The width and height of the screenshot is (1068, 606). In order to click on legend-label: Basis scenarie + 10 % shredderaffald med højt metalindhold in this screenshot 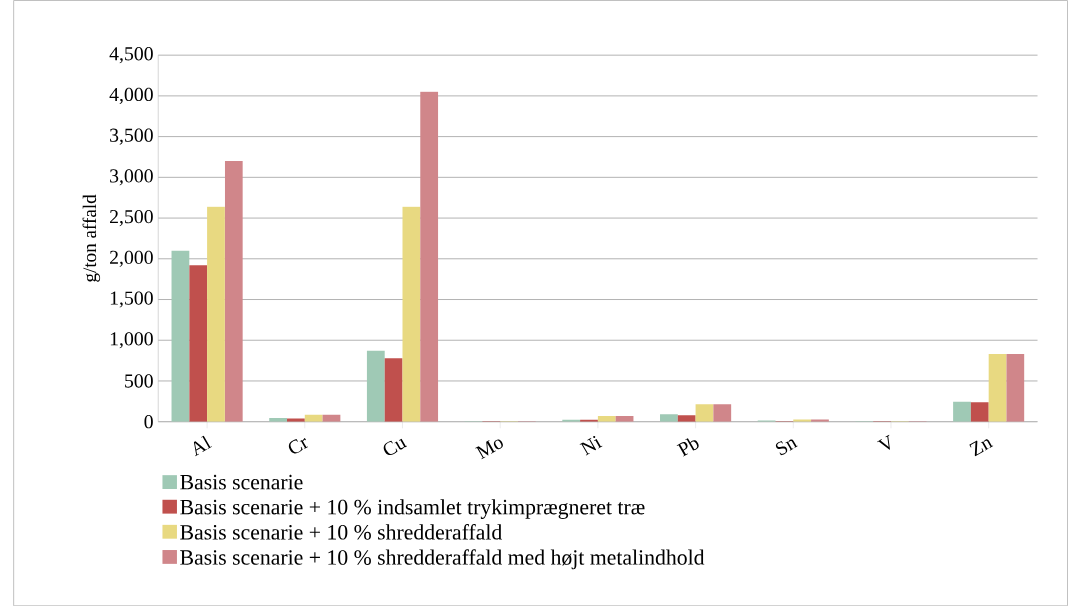, I will do `click(442, 559)`.